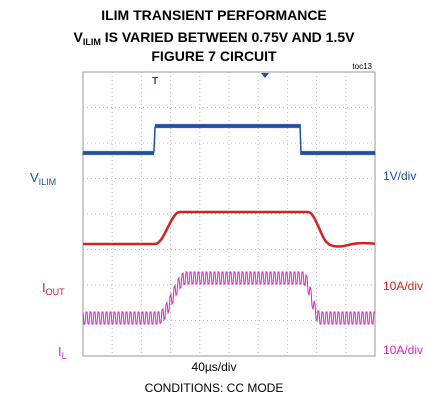 The width and height of the screenshot is (427, 407). Describe the element at coordinates (229, 229) in the screenshot. I see `iout-trace` at that location.